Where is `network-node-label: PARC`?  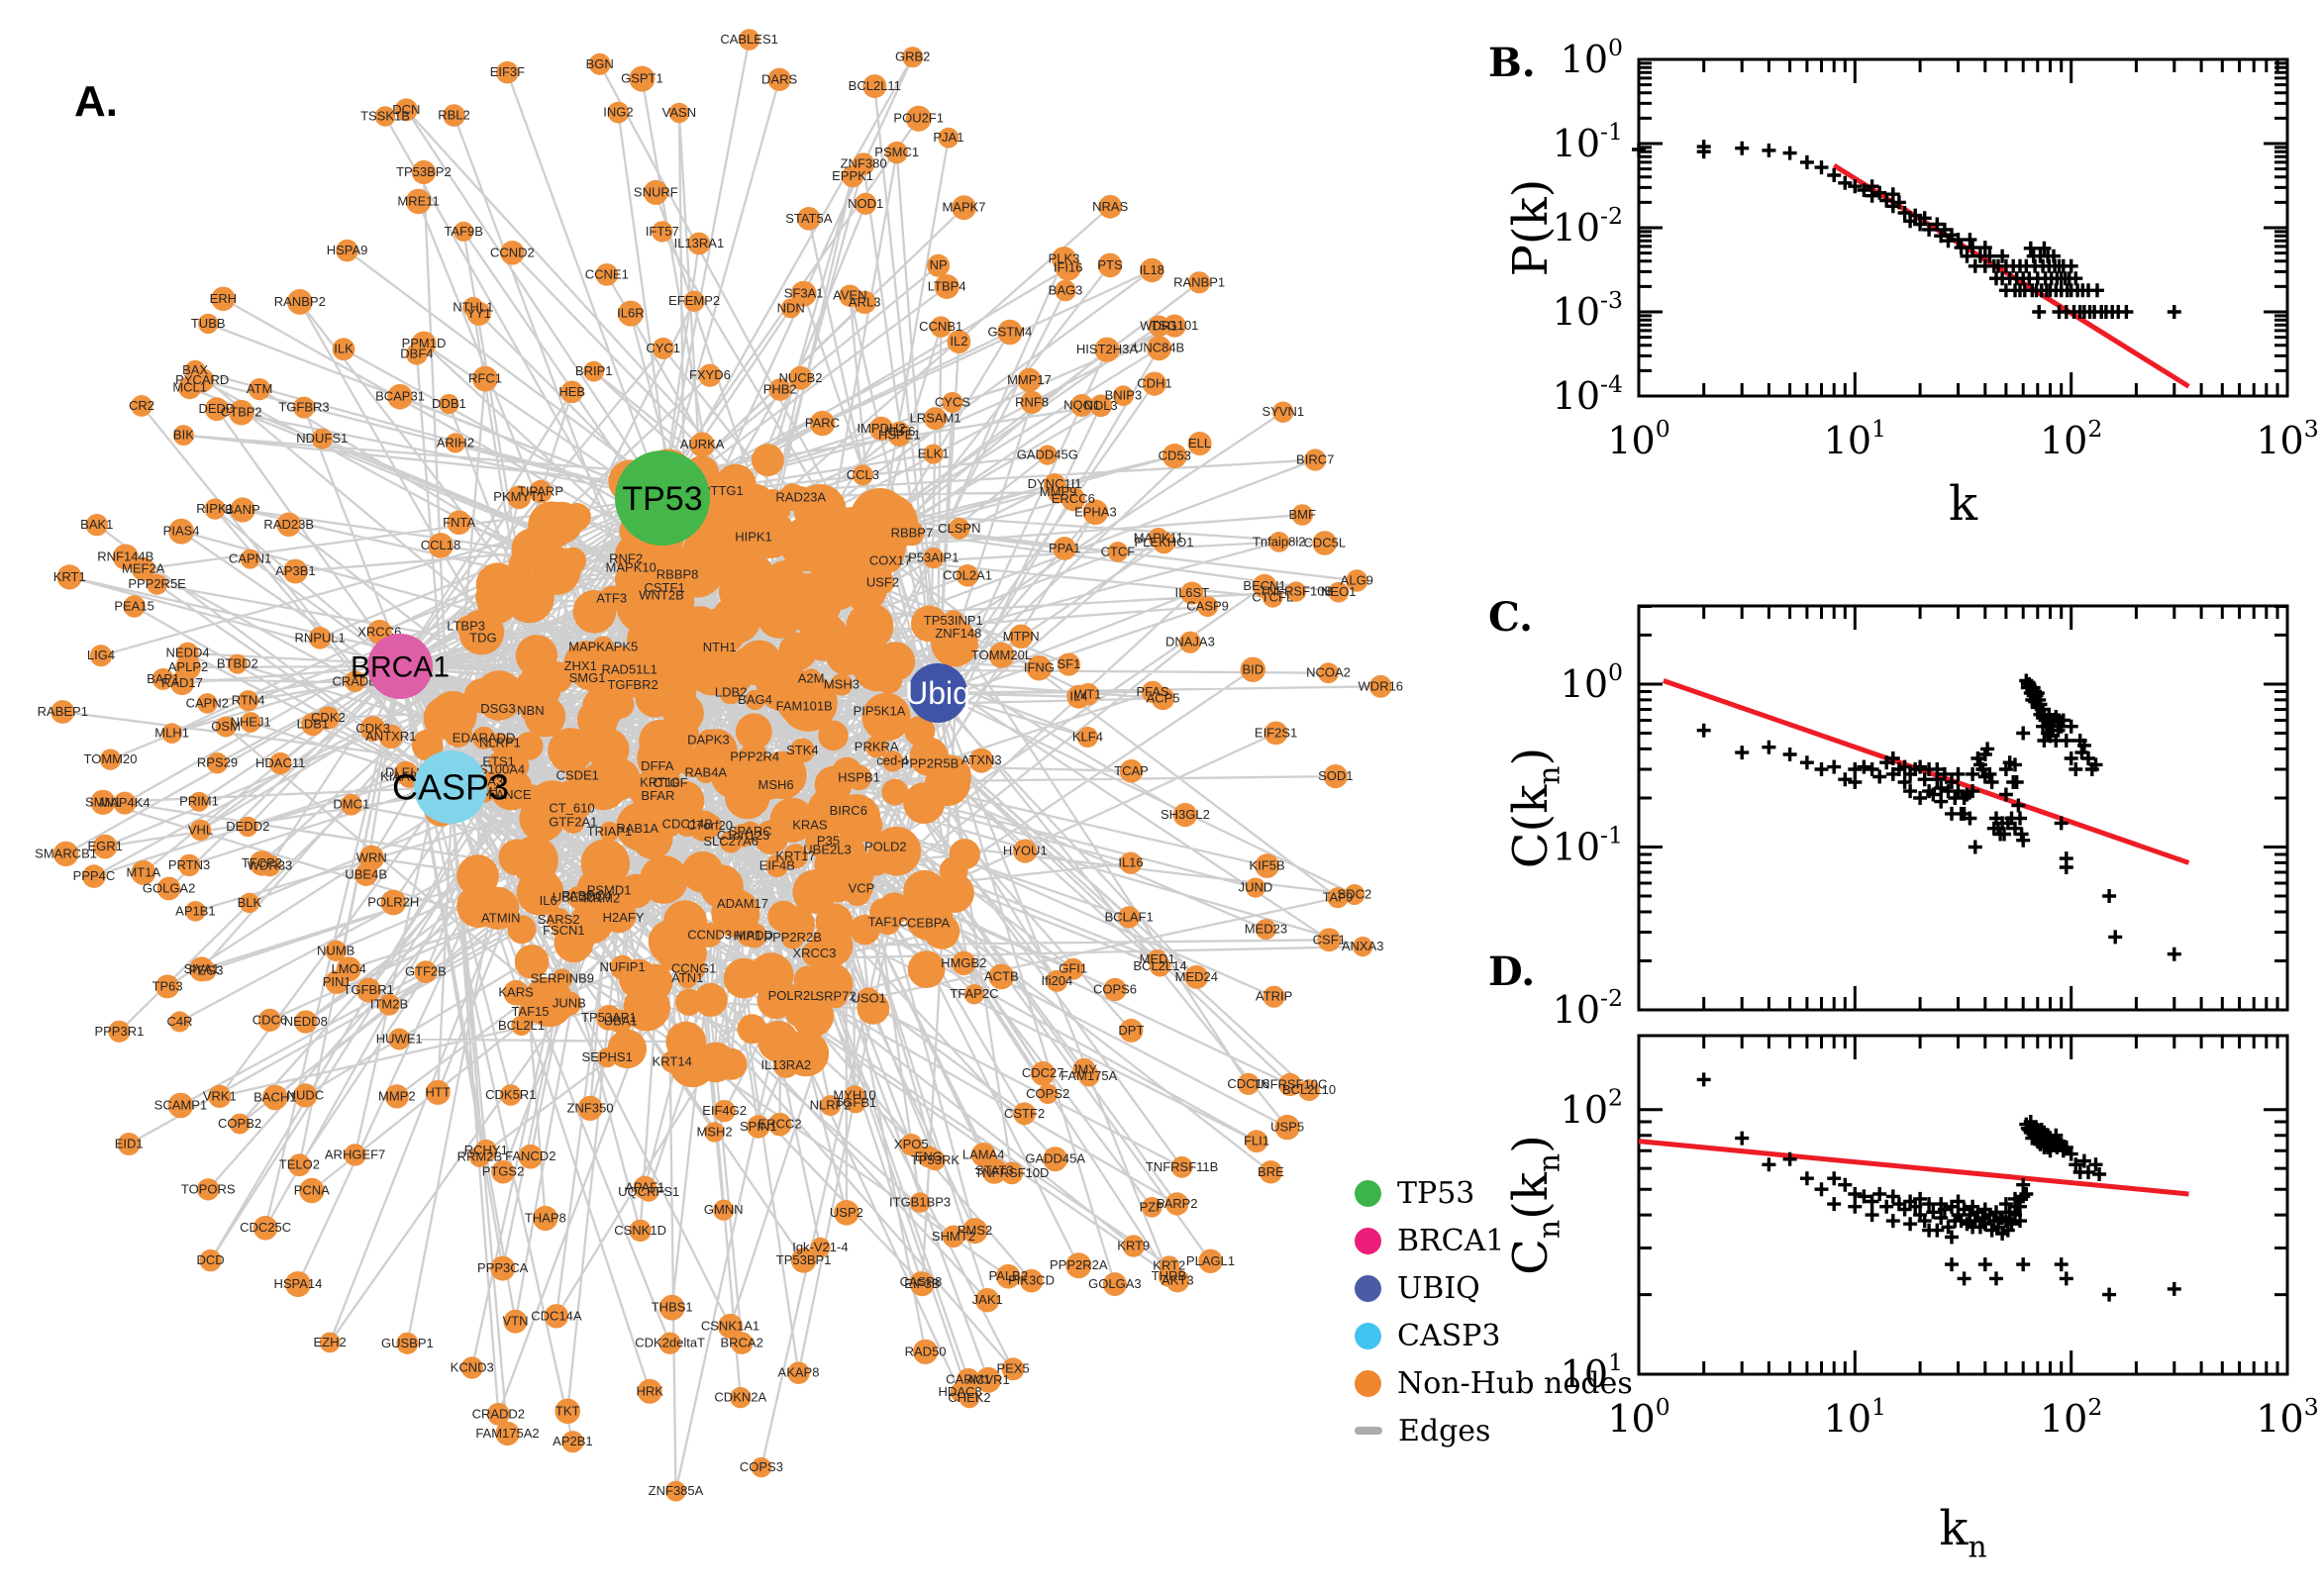
network-node-label: PARC is located at coordinates (822, 423).